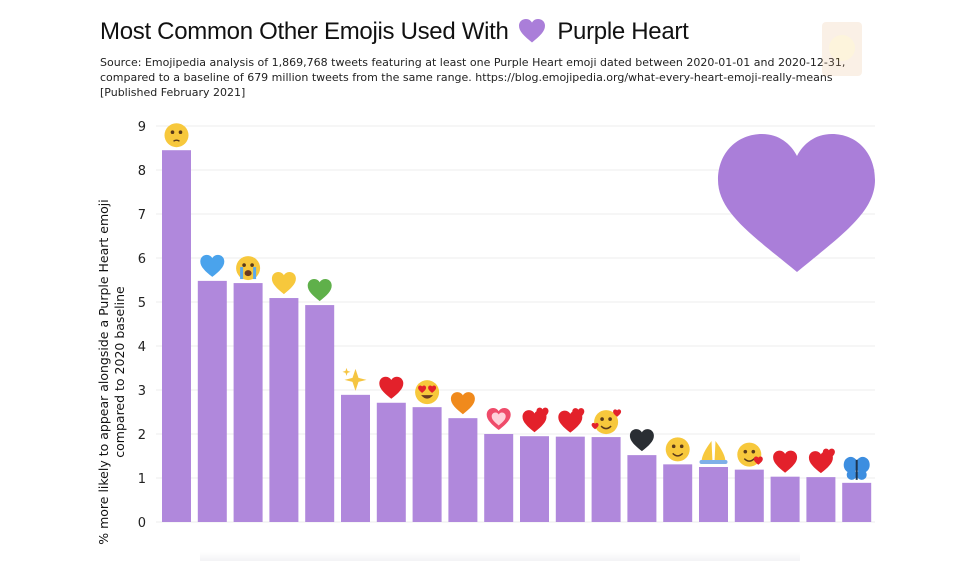  Describe the element at coordinates (320, 413) in the screenshot. I see `bar-green-heart` at that location.